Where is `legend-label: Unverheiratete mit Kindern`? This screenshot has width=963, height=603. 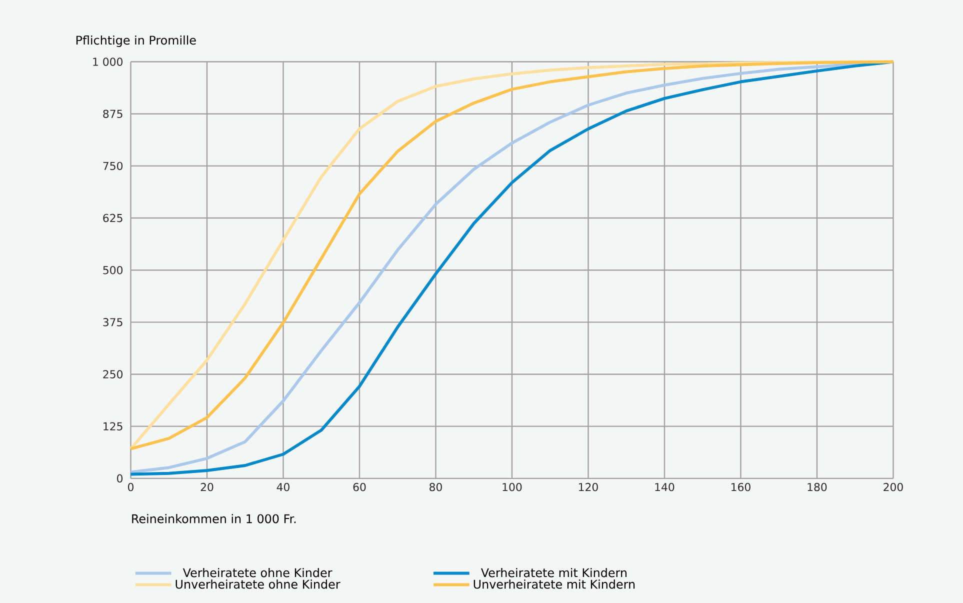
legend-label: Unverheiratete mit Kindern is located at coordinates (554, 584).